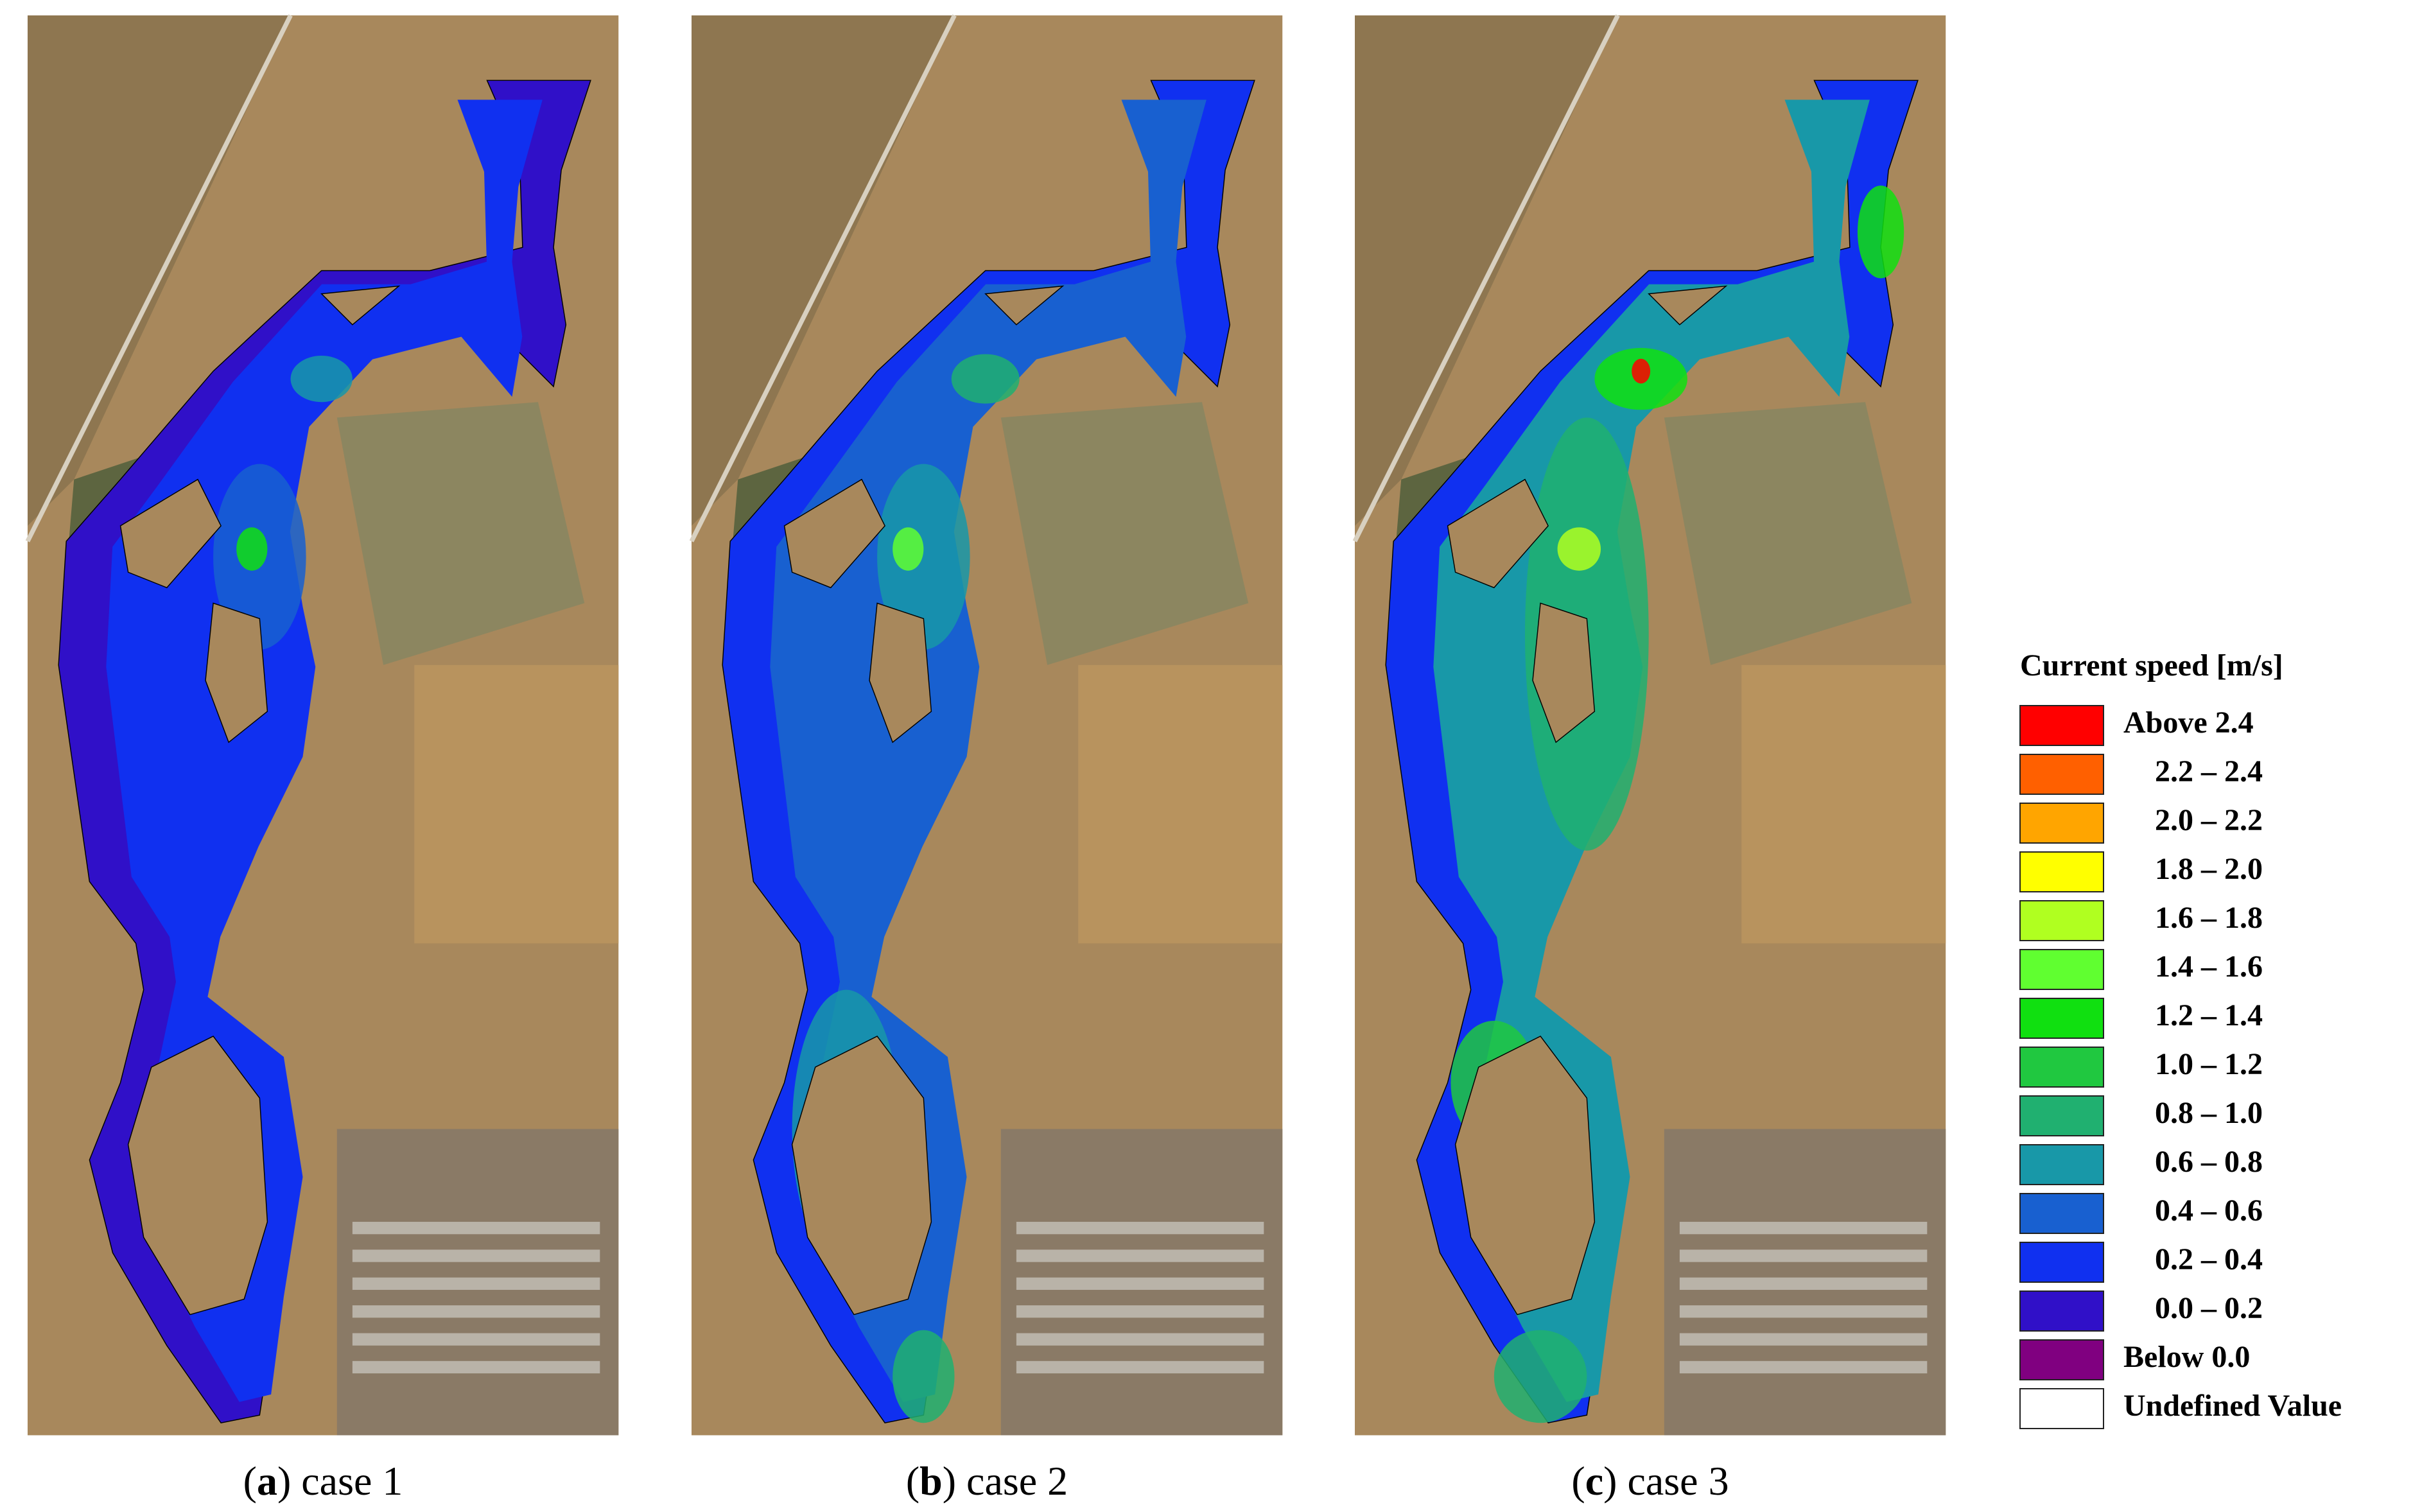  Describe the element at coordinates (2209, 1015) in the screenshot. I see `legend-label: 1.2 – 1.4` at that location.